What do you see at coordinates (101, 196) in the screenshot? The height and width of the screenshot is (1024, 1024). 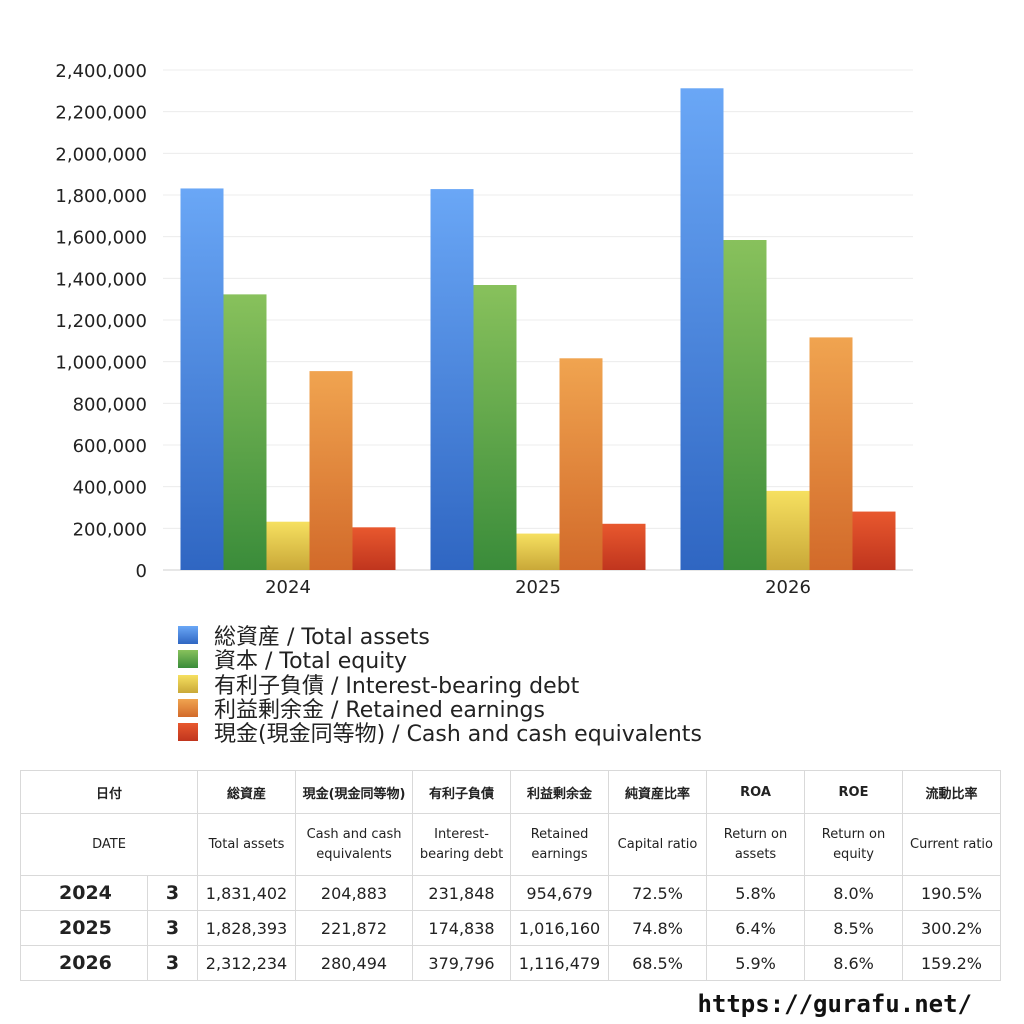 I see `y-tick-label: 1,800,000` at bounding box center [101, 196].